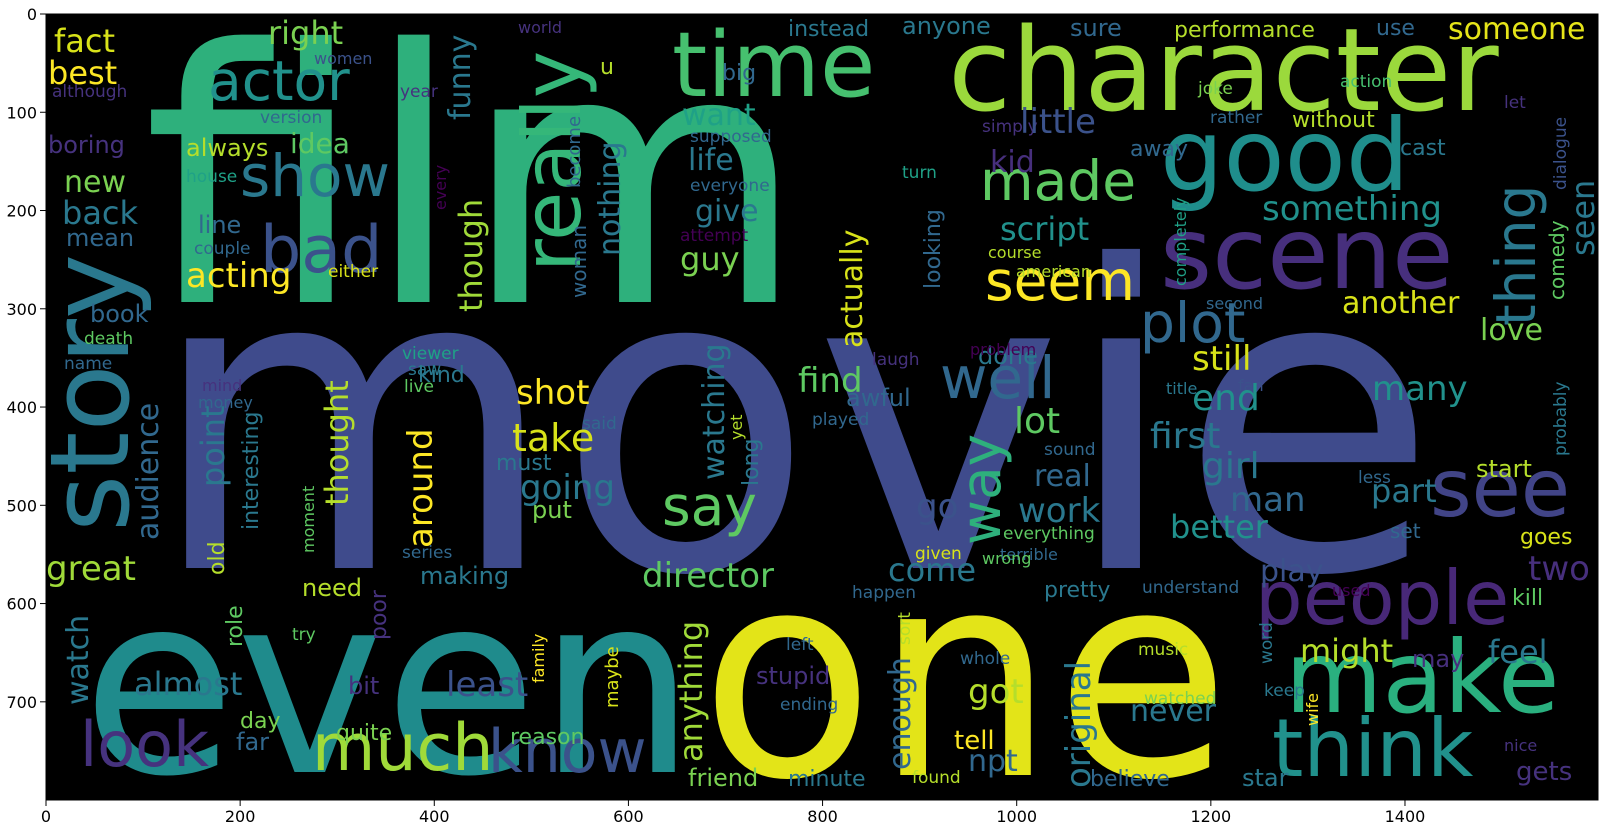  Describe the element at coordinates (291, 118) in the screenshot. I see `word-version: version` at that location.